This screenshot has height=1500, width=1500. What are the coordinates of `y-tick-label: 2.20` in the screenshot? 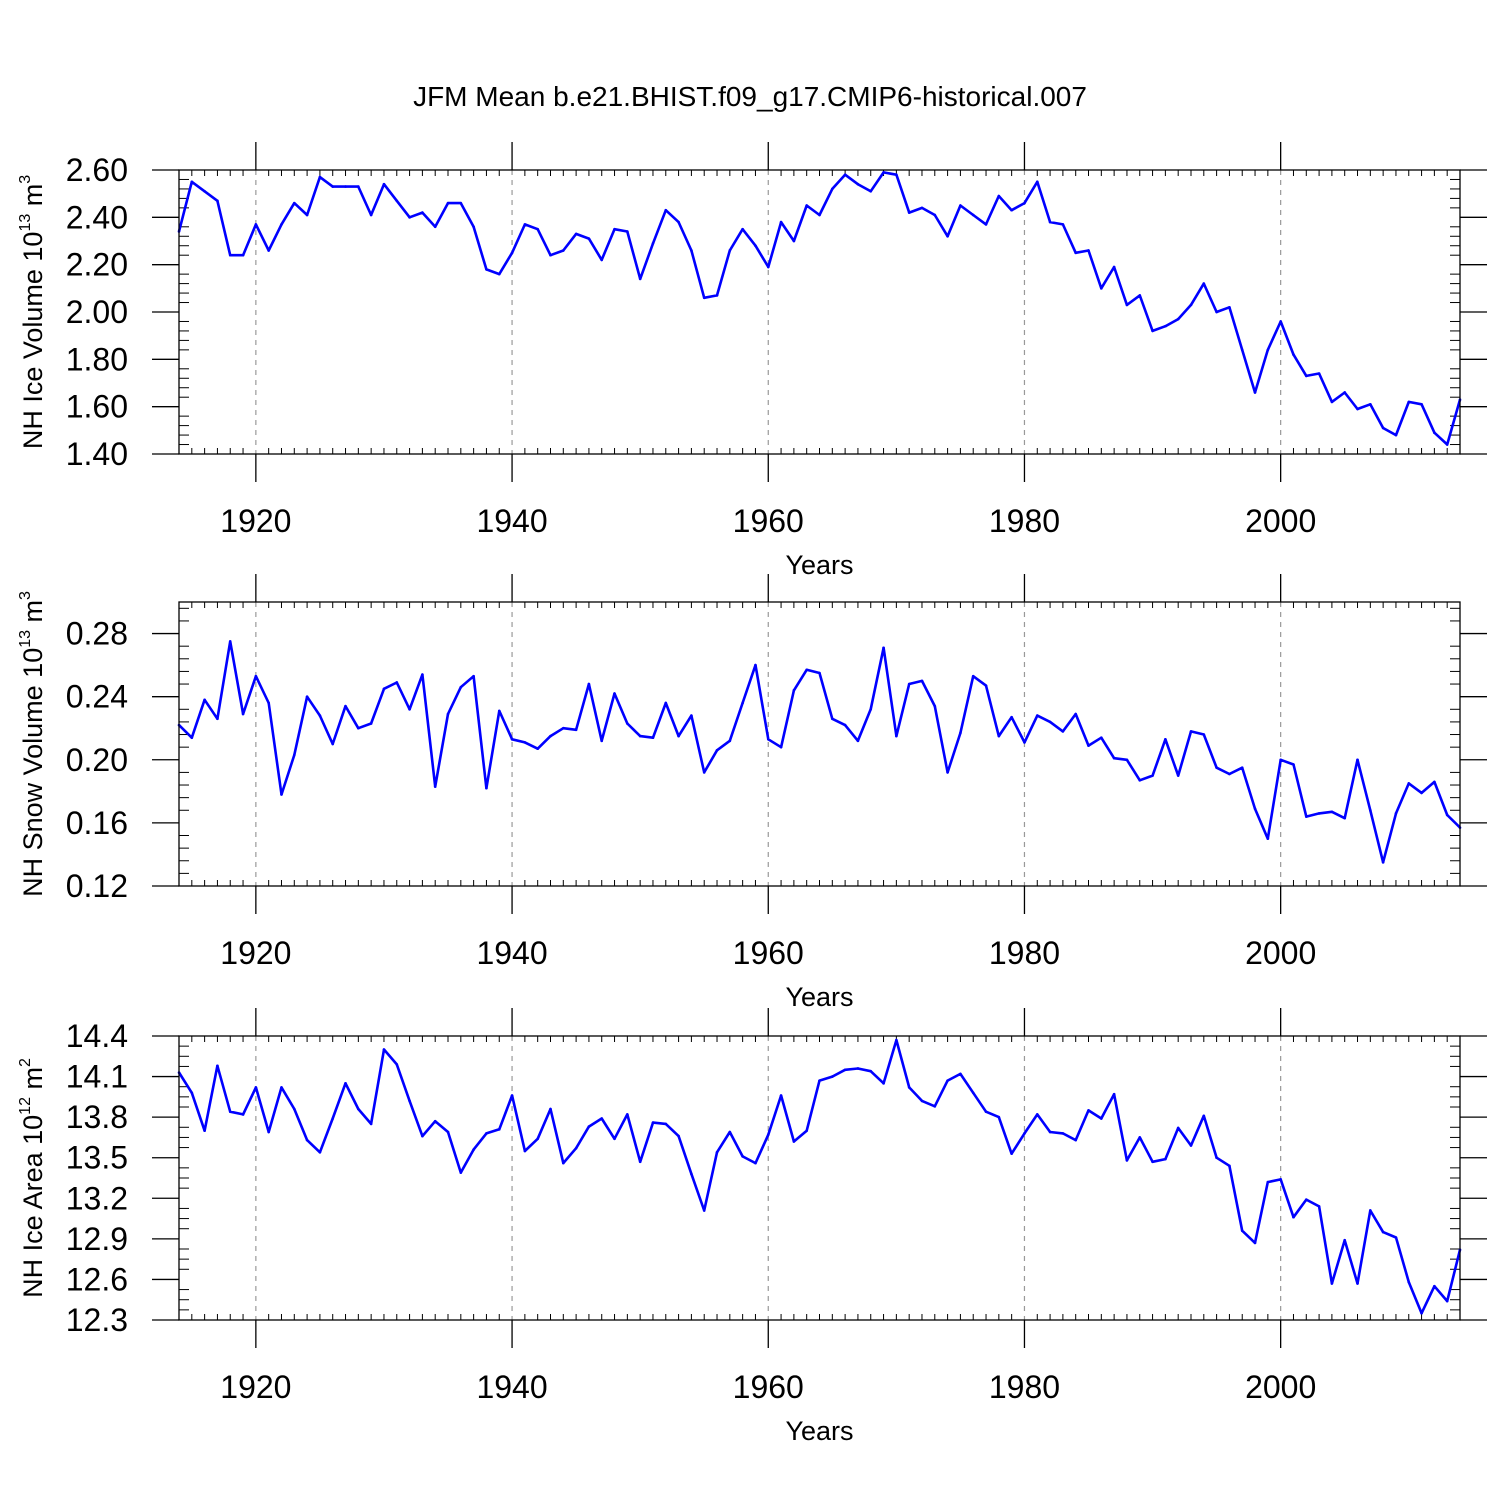 It's located at (97, 265).